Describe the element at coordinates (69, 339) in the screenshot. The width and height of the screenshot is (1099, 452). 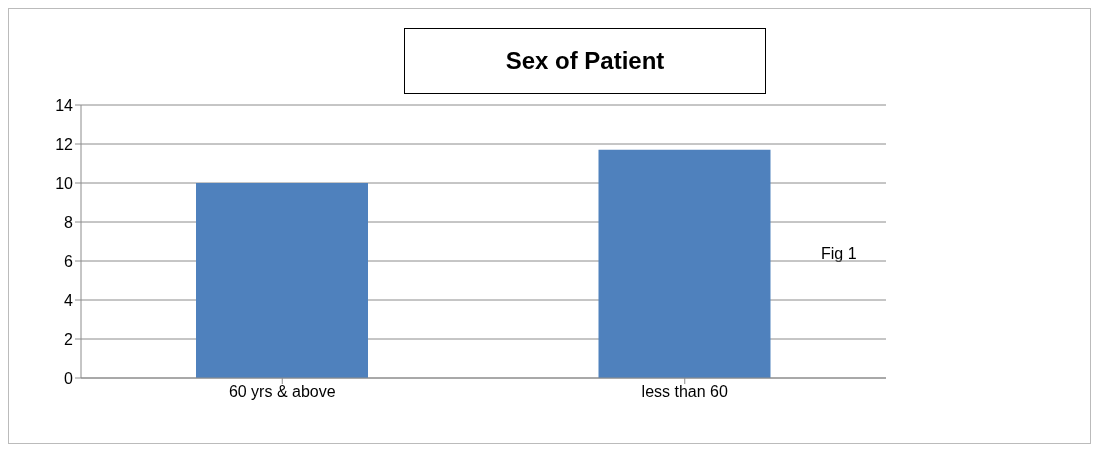
I see `y-tick-label: 2` at that location.